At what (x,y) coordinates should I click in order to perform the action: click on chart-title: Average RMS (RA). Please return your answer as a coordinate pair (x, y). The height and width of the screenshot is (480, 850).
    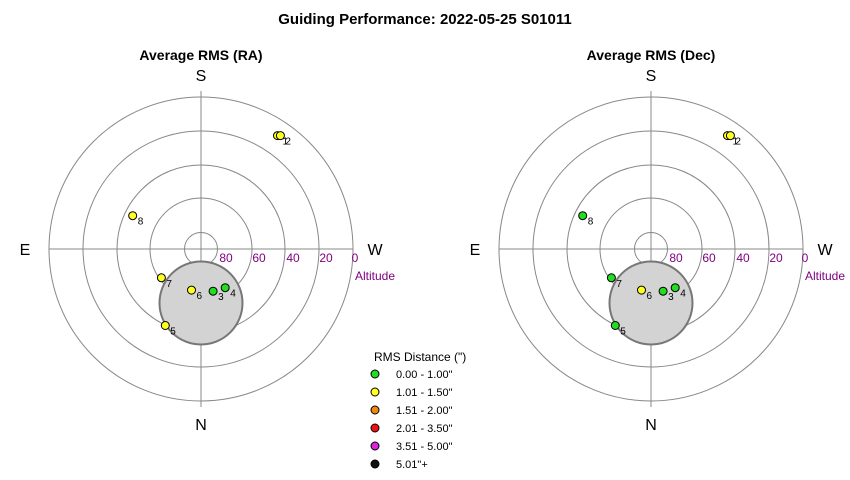
    Looking at the image, I should click on (200, 55).